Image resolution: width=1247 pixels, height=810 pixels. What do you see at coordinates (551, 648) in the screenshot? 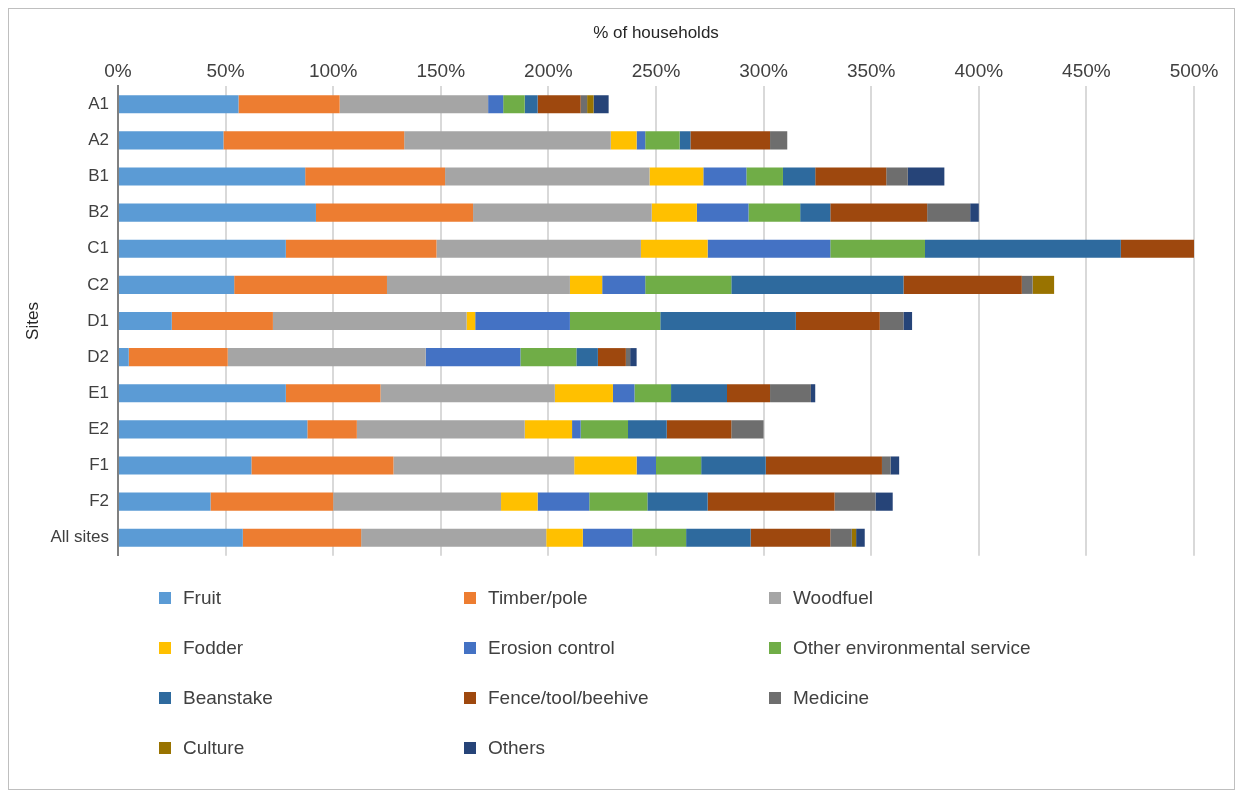
I see `legend-label: Erosion control` at bounding box center [551, 648].